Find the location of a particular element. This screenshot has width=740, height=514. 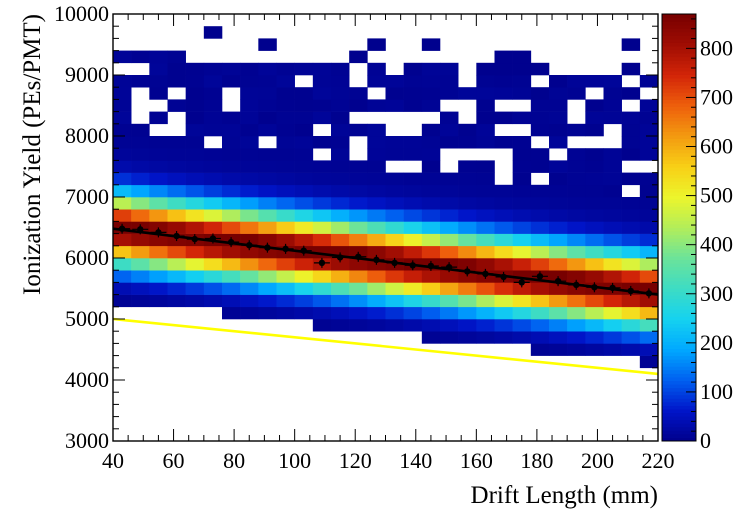

profile-point is located at coordinates (412, 265).